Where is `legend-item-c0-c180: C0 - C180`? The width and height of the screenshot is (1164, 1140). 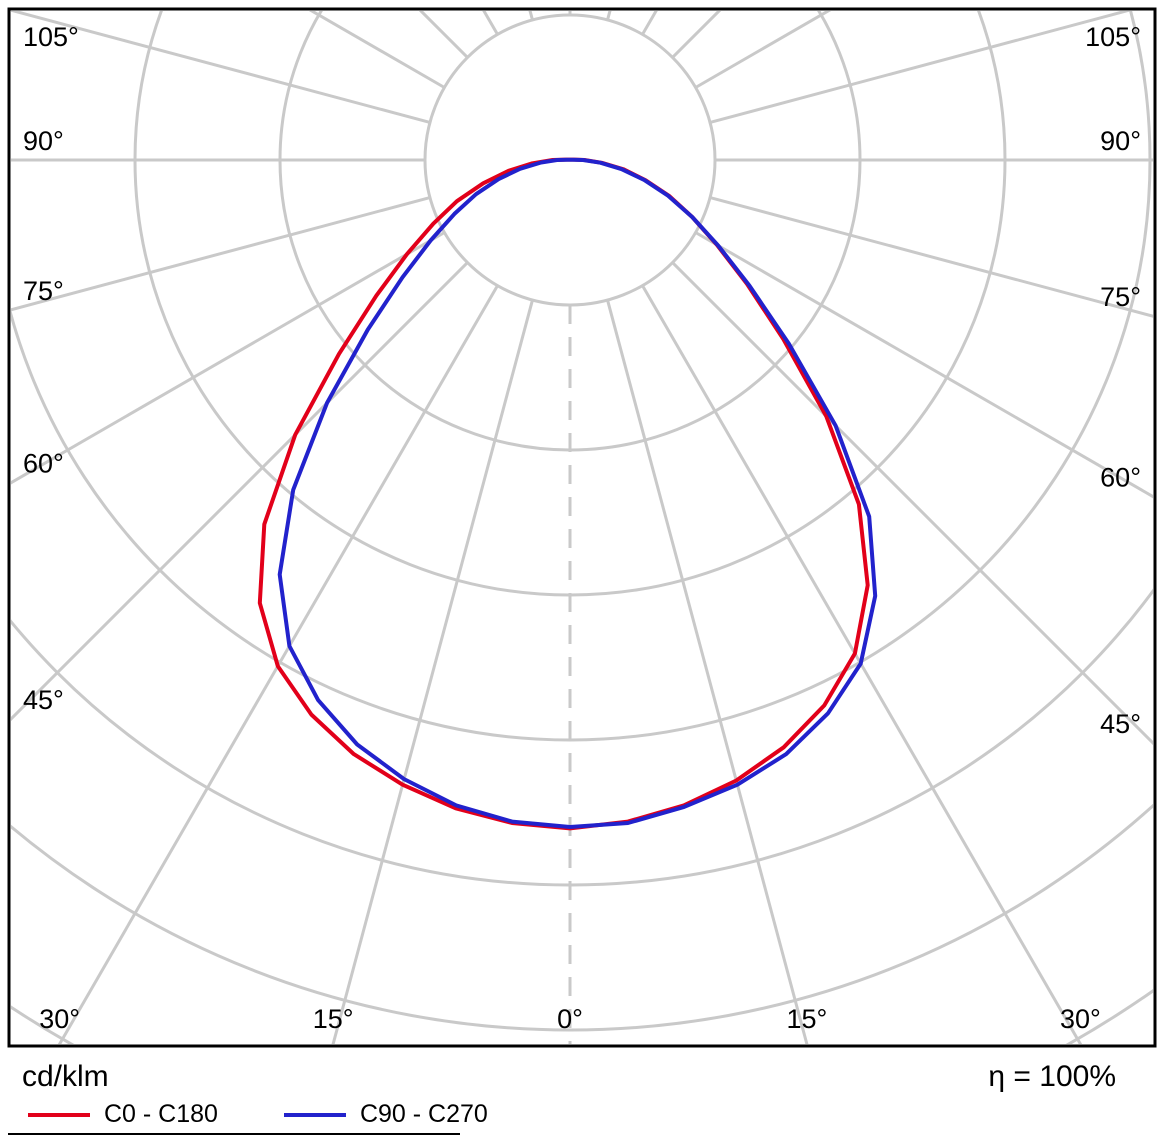
legend-item-c0-c180: C0 - C180 is located at coordinates (123, 1114).